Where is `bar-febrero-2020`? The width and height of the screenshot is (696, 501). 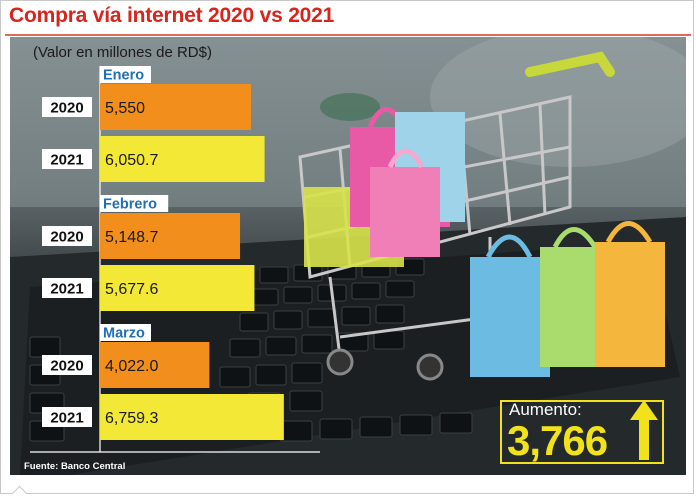 bar-febrero-2020 is located at coordinates (170, 236).